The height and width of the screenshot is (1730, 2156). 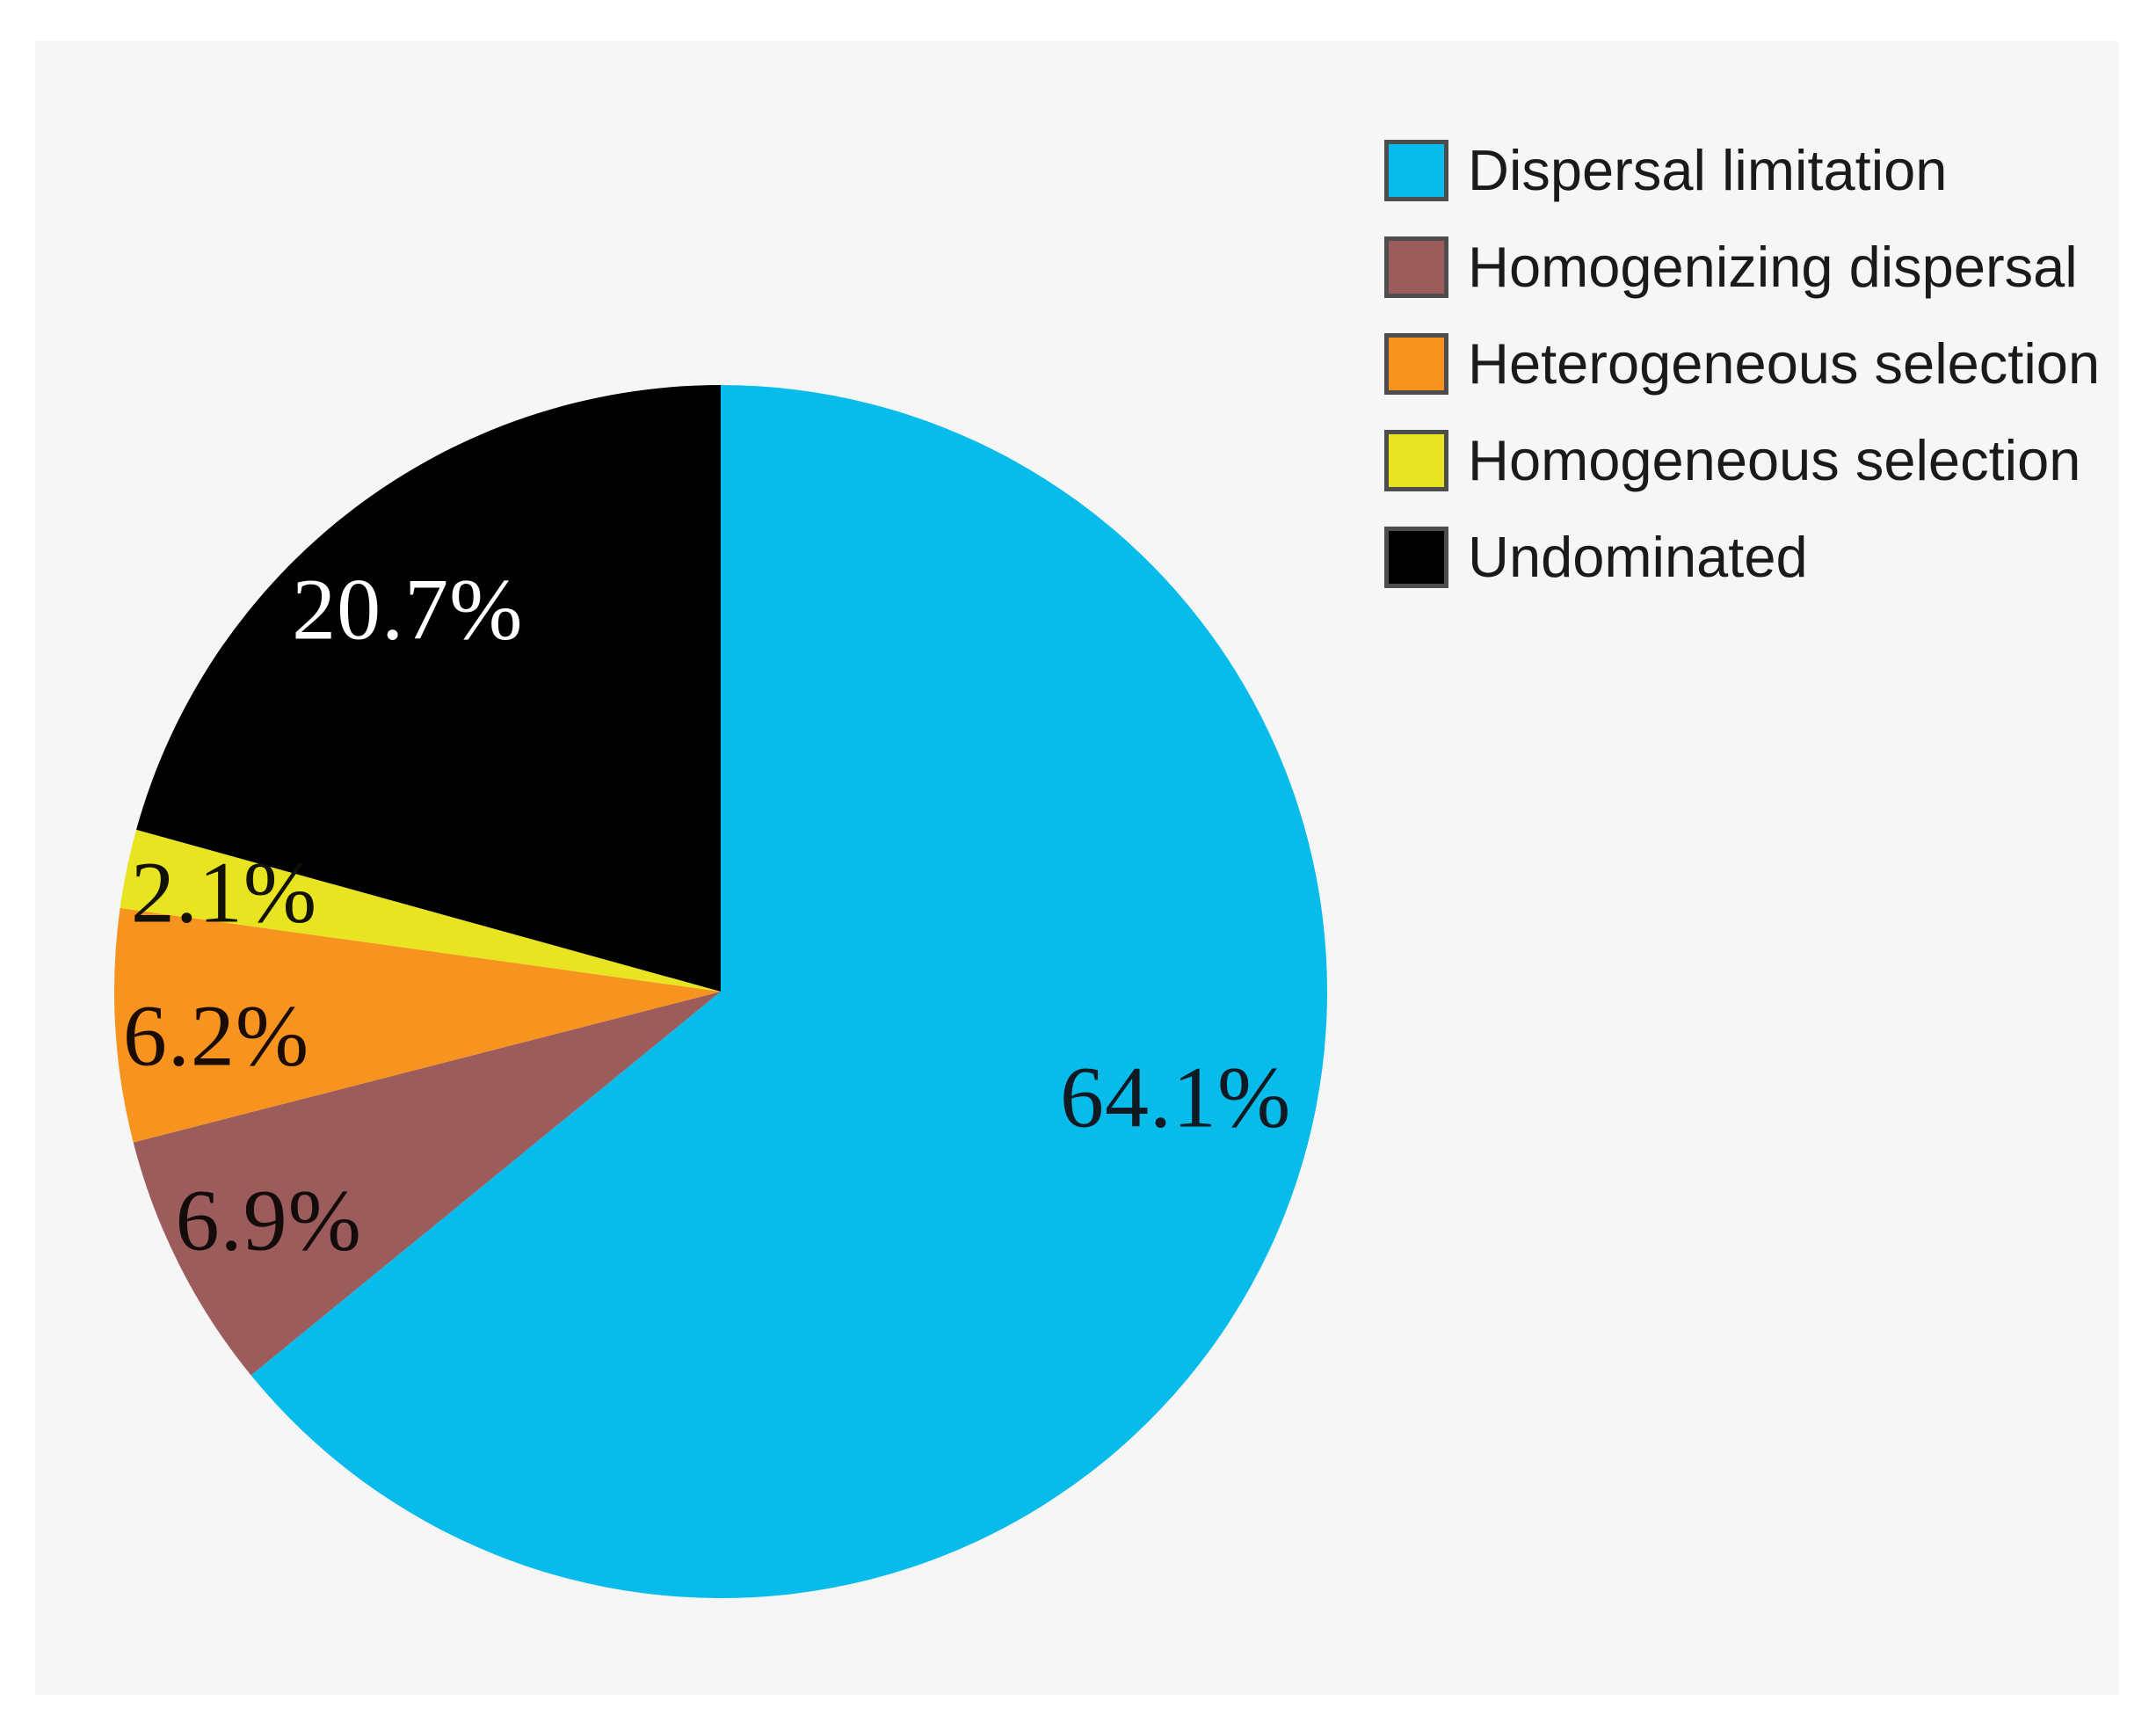 I want to click on legend-item-label: Heterogeneous selection, so click(x=1784, y=363).